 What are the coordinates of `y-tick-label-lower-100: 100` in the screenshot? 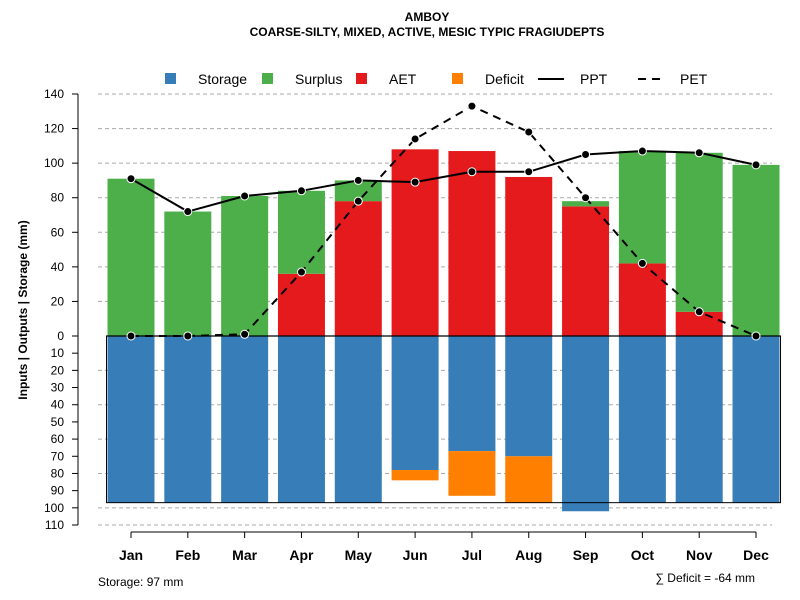 It's located at (54, 508).